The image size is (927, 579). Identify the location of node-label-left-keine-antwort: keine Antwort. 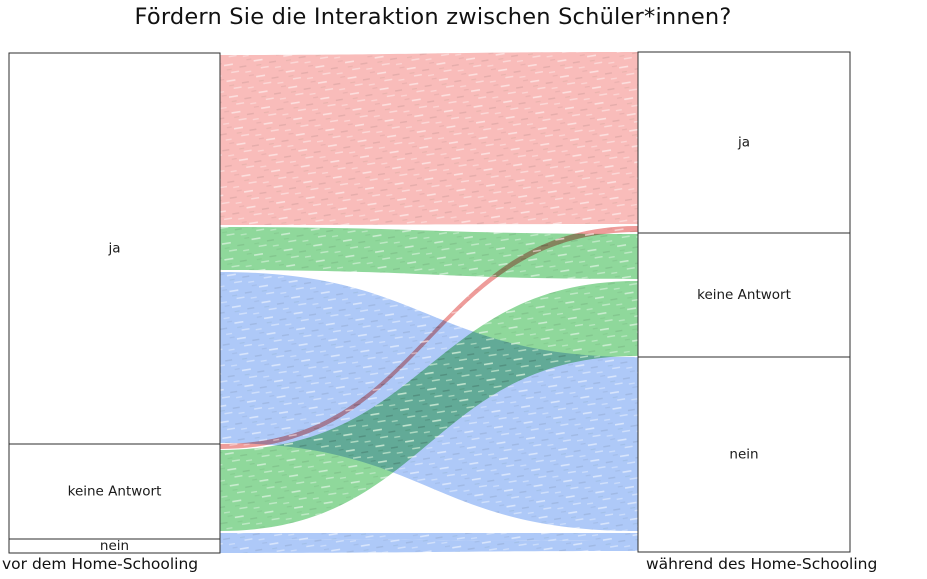
(115, 492).